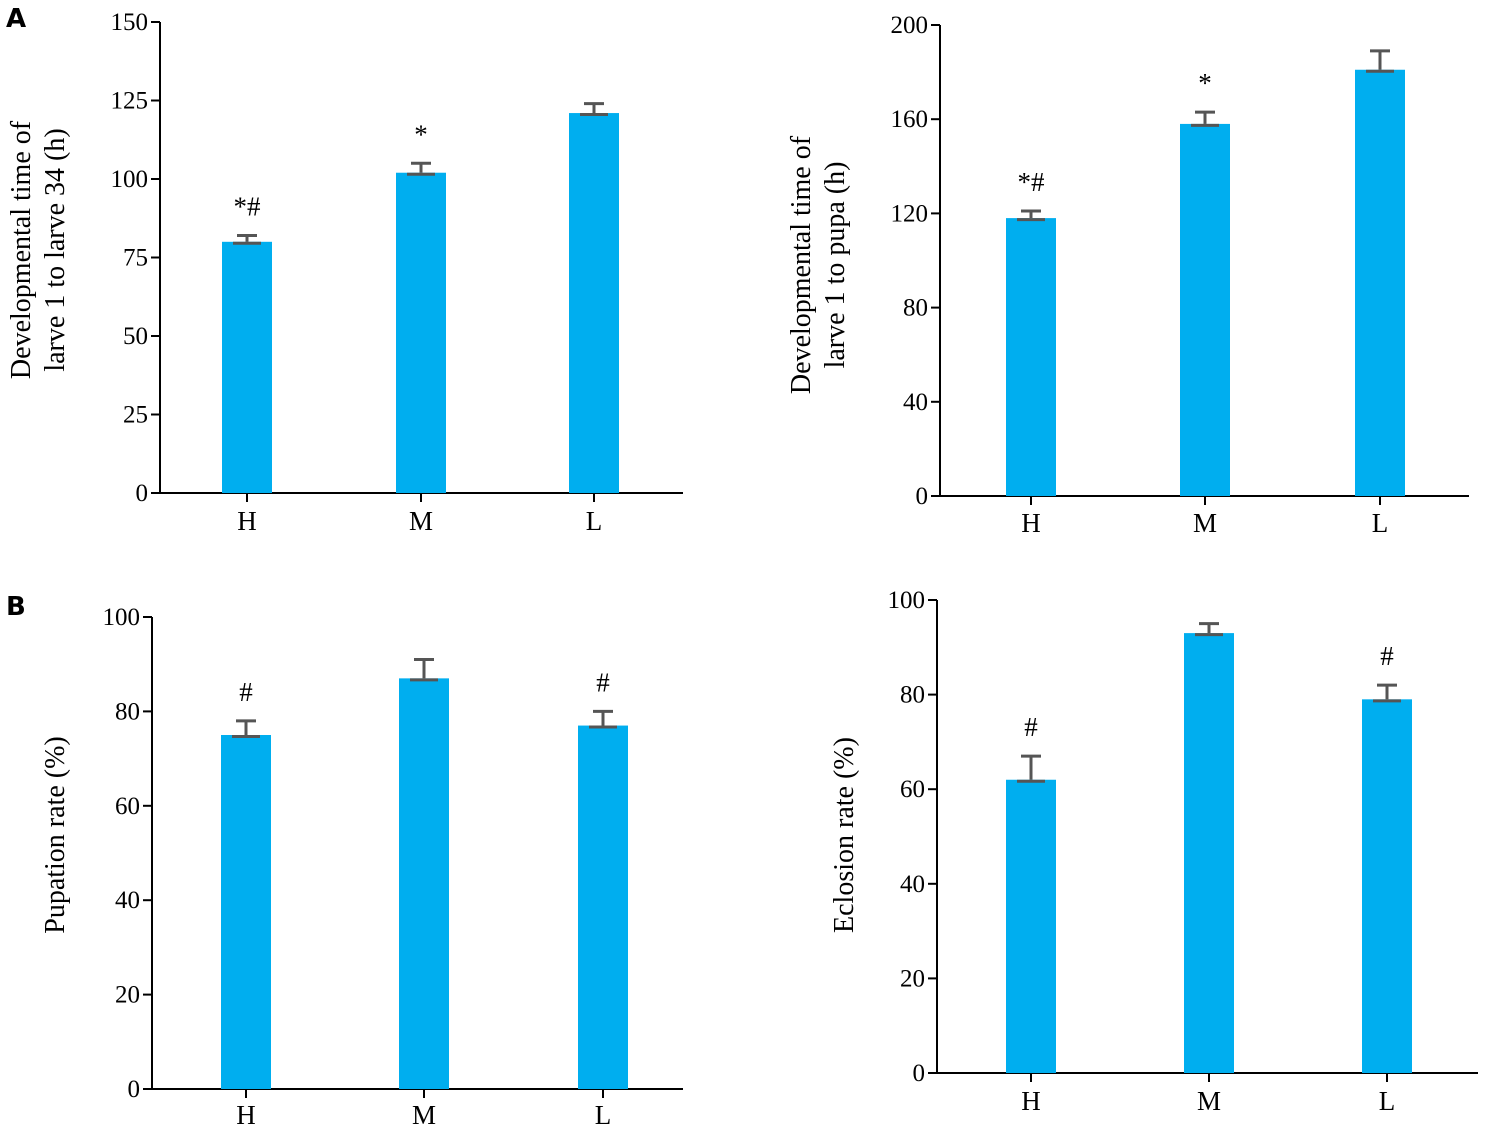  What do you see at coordinates (910, 213) in the screenshot?
I see `y-tick-label: 120` at bounding box center [910, 213].